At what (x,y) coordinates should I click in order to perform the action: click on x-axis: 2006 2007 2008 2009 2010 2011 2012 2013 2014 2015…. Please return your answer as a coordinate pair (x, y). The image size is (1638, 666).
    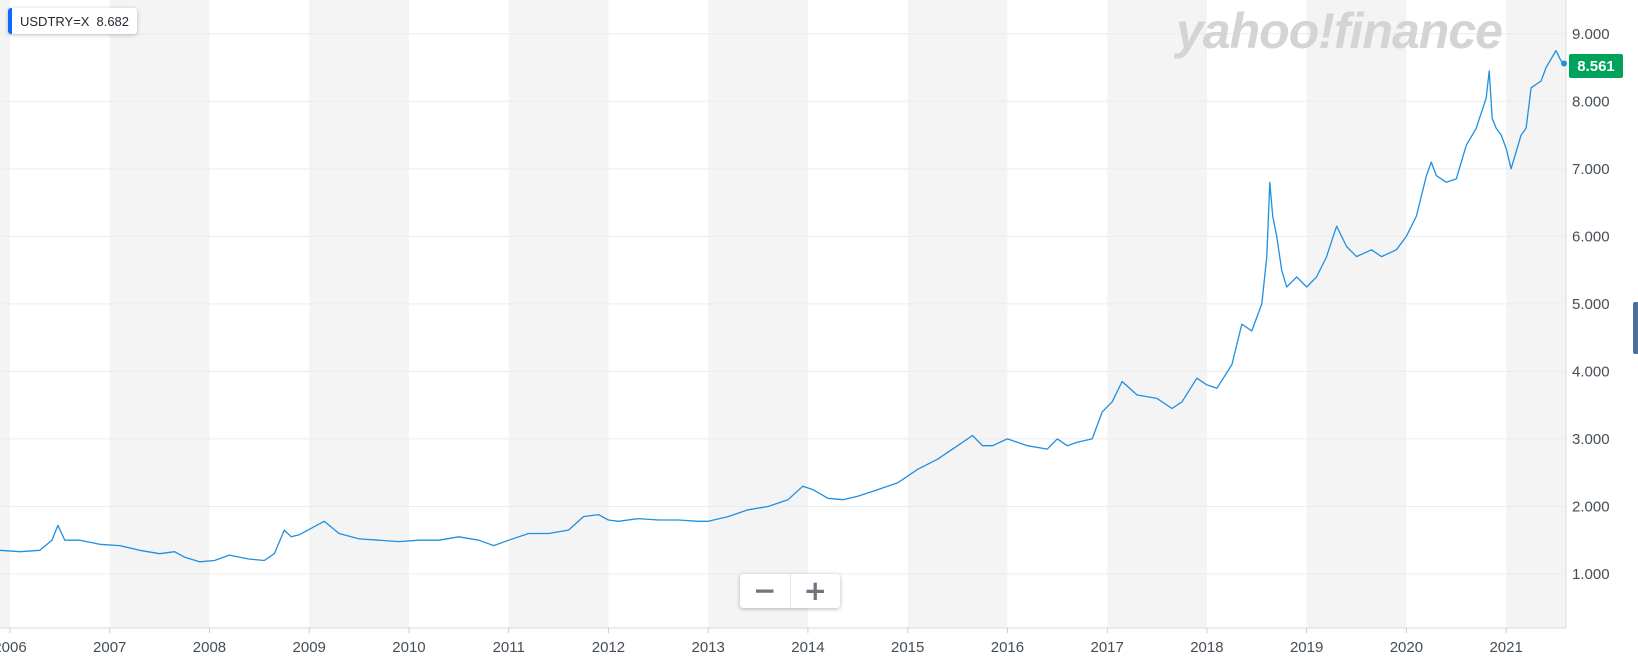
    Looking at the image, I should click on (761, 642).